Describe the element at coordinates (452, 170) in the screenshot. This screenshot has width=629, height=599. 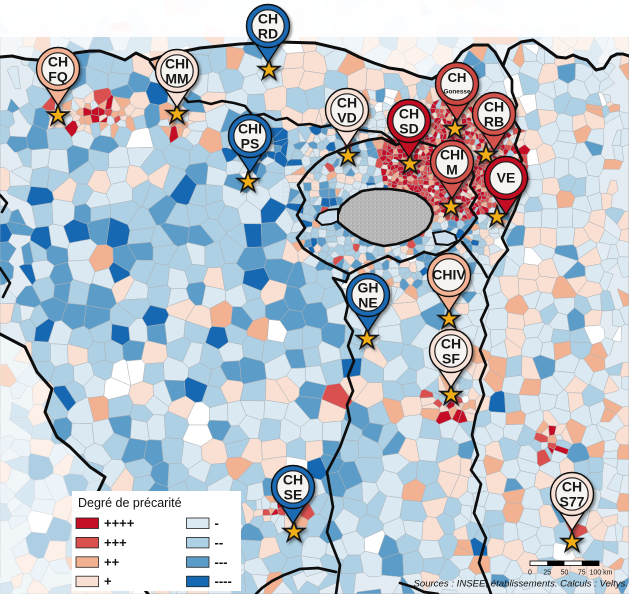
I see `svg-text: M` at that location.